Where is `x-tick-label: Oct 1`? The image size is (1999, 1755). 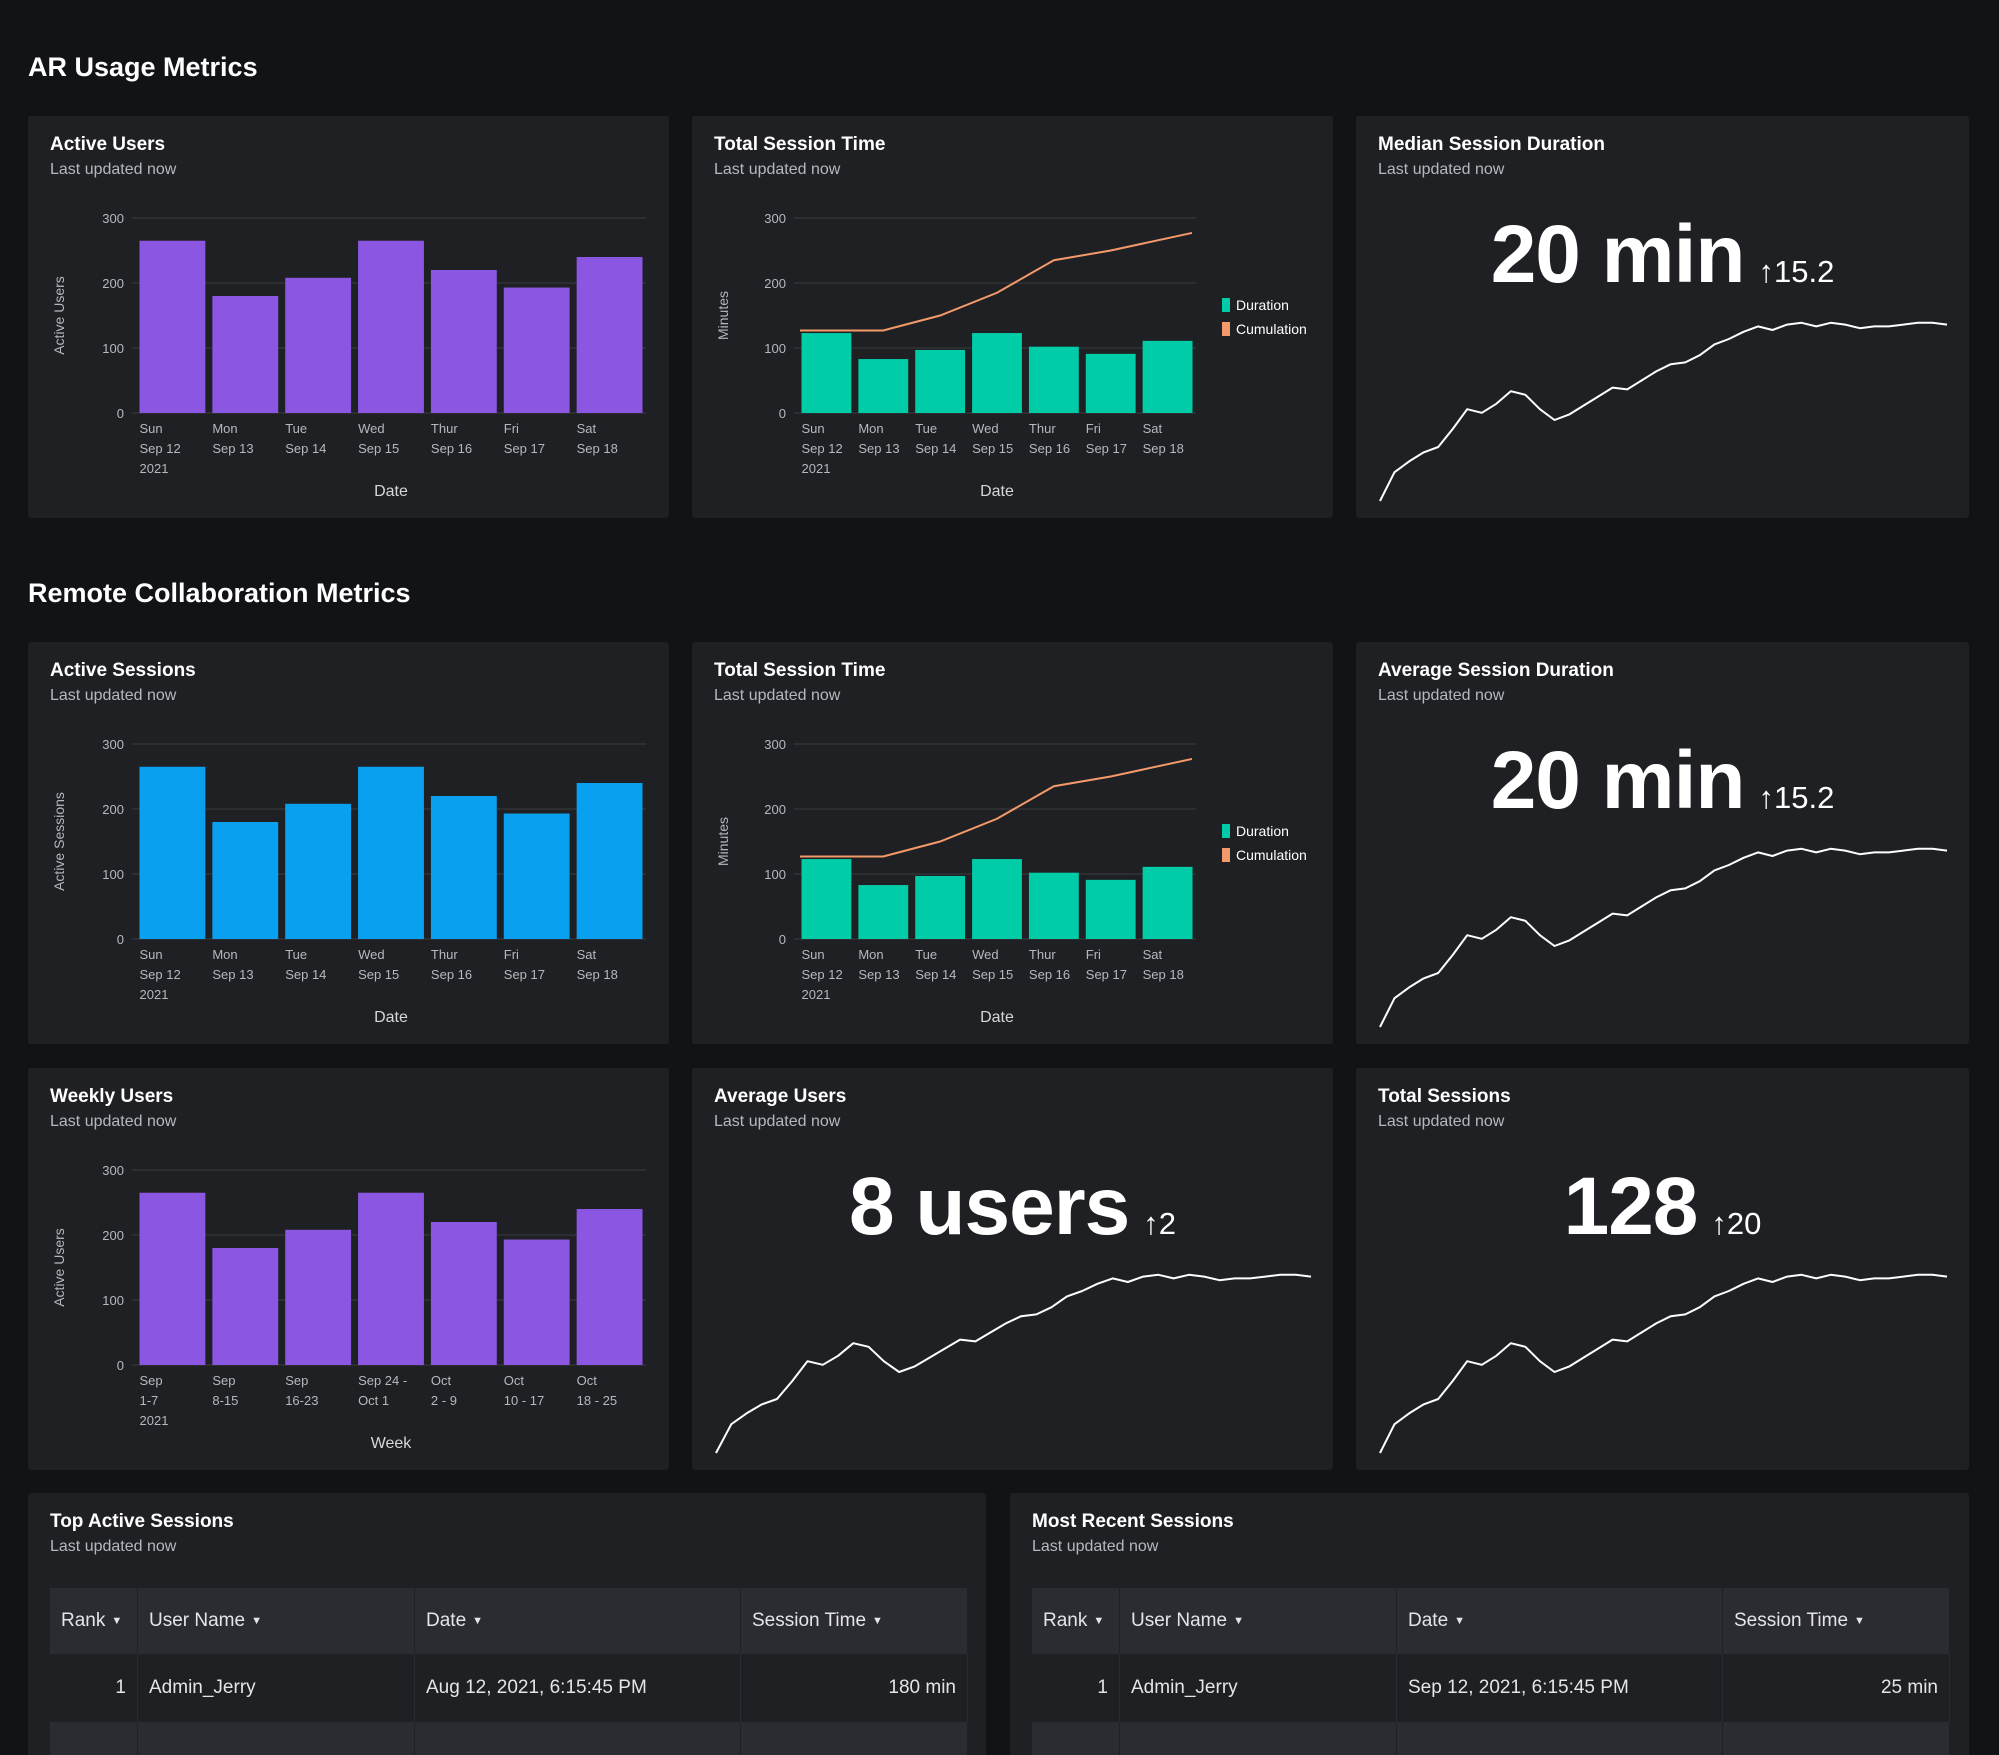 x-tick-label: Oct 1 is located at coordinates (373, 1400).